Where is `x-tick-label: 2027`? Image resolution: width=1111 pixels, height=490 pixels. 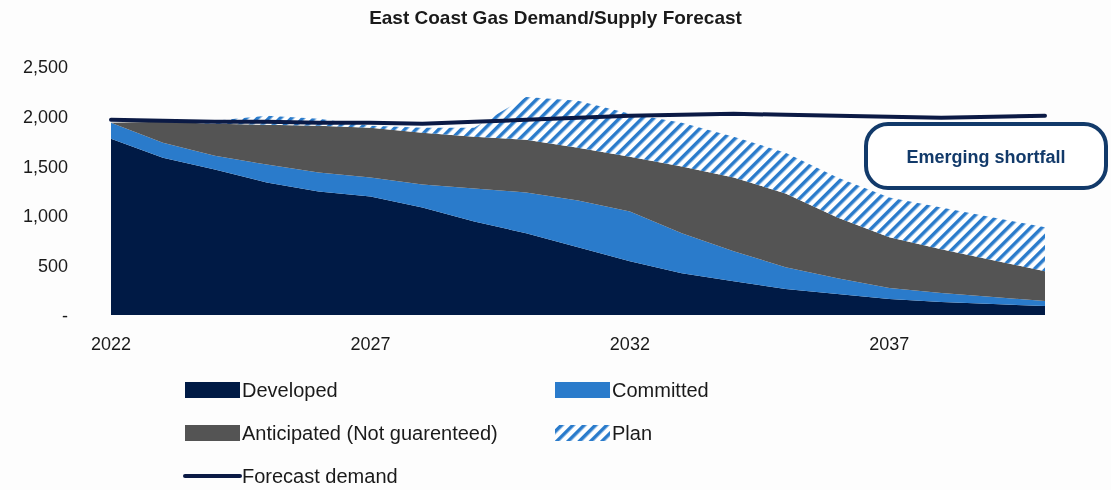
x-tick-label: 2027 is located at coordinates (370, 344).